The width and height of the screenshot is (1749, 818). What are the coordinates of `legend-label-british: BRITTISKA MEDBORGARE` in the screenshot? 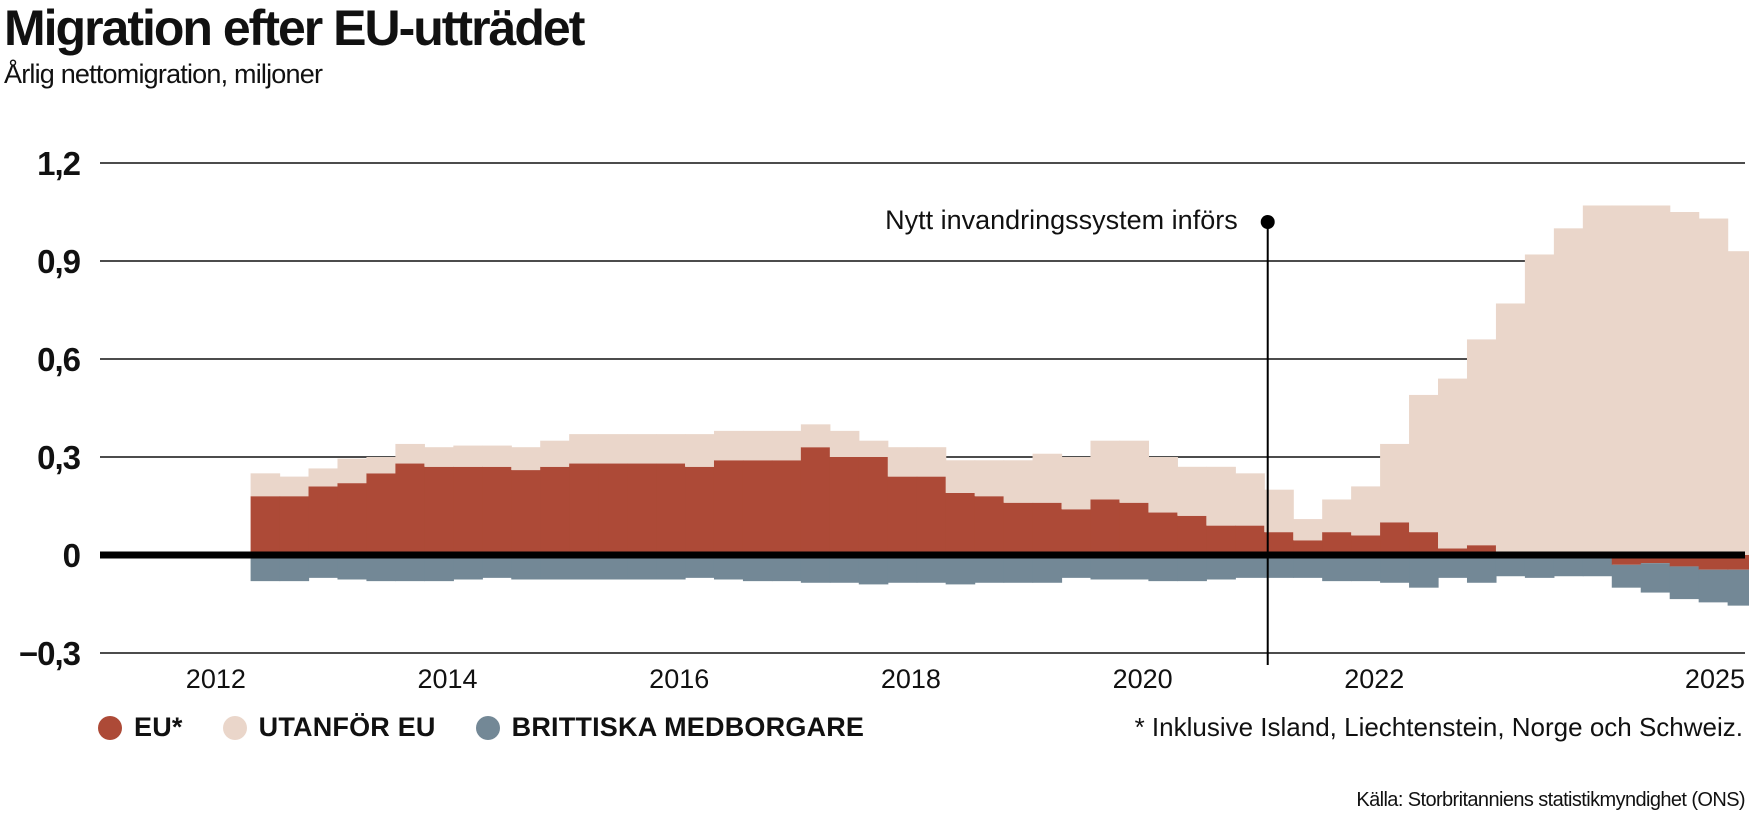 It's located at (688, 727).